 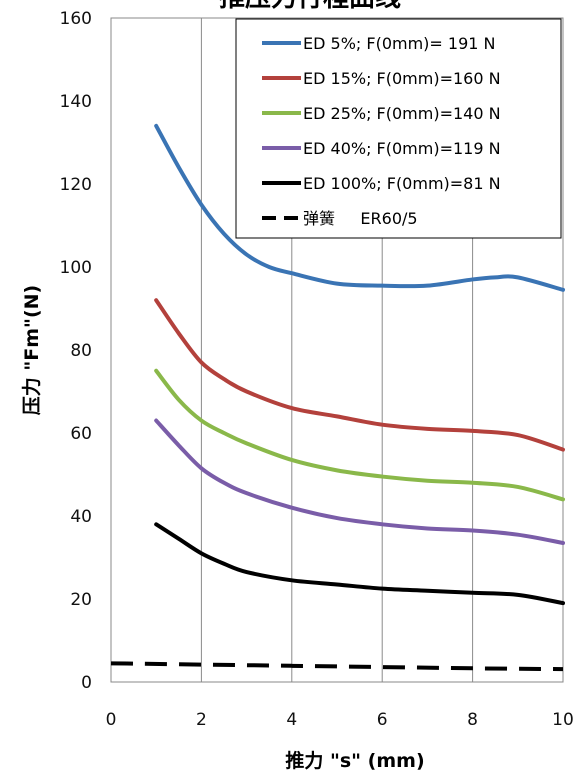 I want to click on x-tick-label: 4, so click(x=291, y=720).